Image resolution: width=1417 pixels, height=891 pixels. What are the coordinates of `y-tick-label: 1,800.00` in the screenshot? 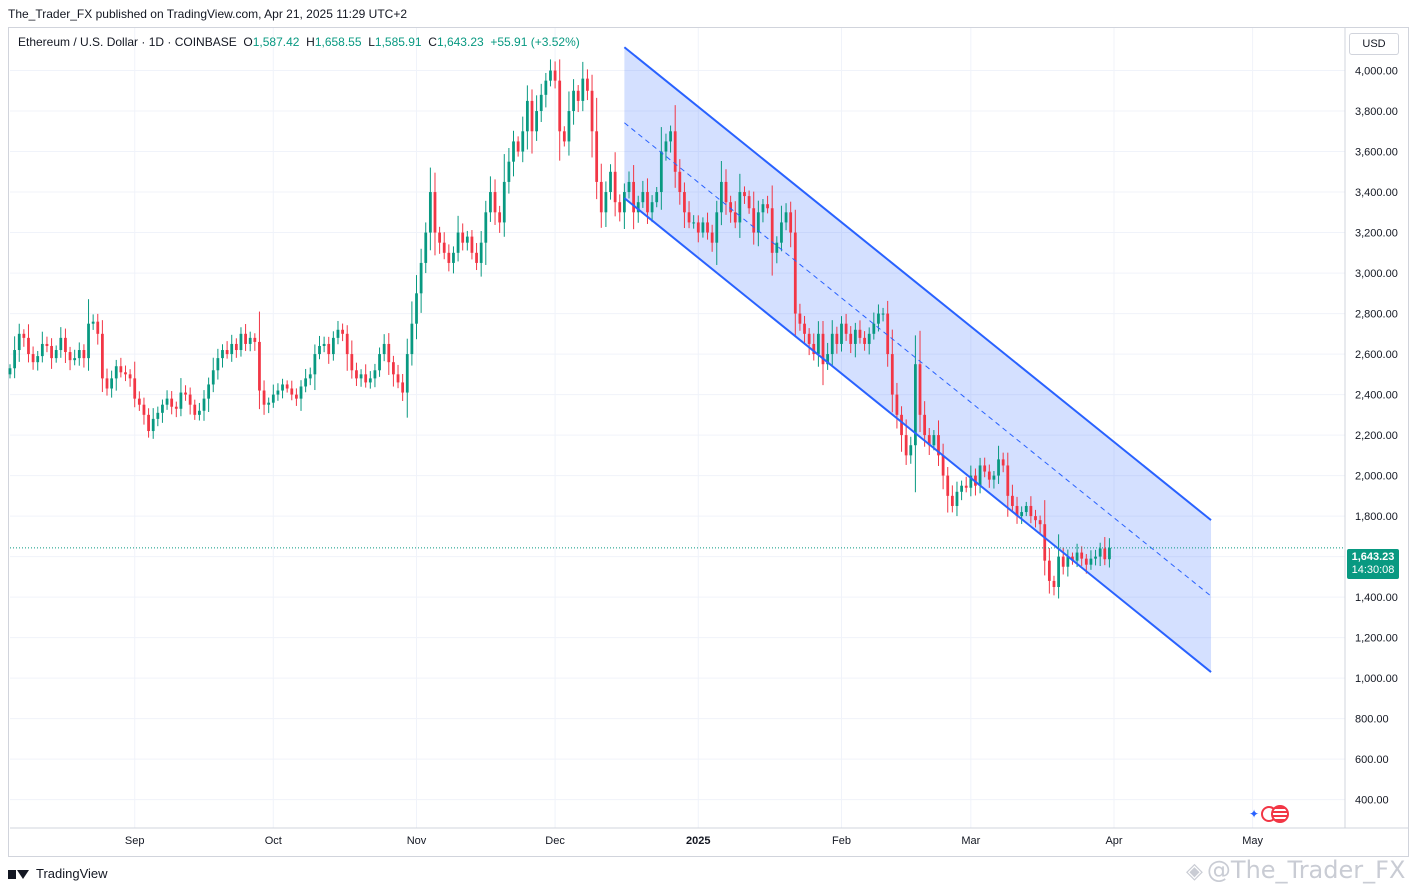 It's located at (1376, 517).